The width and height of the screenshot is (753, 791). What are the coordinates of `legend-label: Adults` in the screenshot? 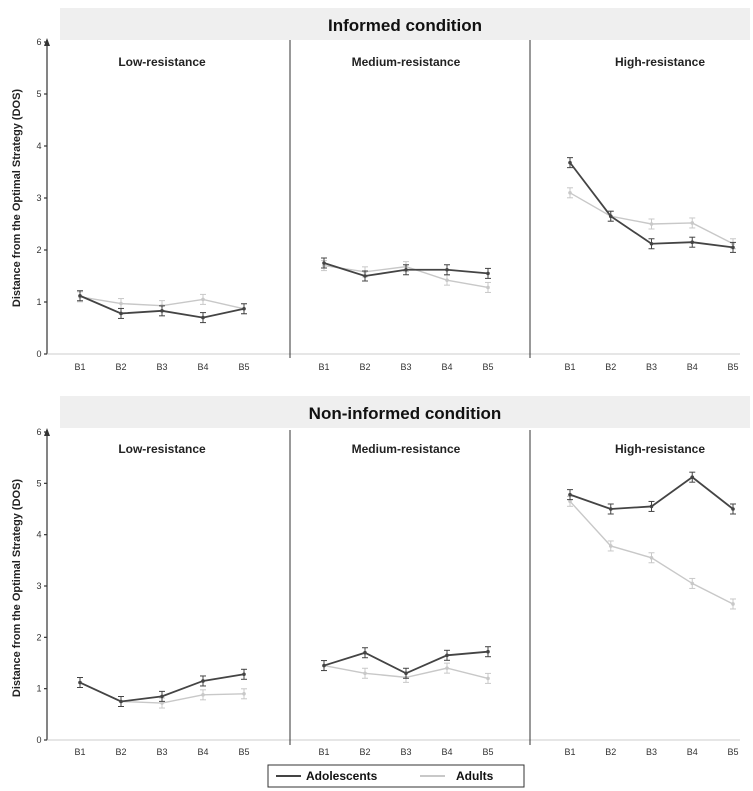 It's located at (475, 776).